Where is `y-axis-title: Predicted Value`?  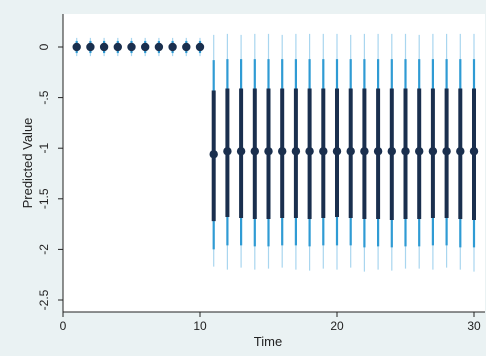
y-axis-title: Predicted Value is located at coordinates (27, 163).